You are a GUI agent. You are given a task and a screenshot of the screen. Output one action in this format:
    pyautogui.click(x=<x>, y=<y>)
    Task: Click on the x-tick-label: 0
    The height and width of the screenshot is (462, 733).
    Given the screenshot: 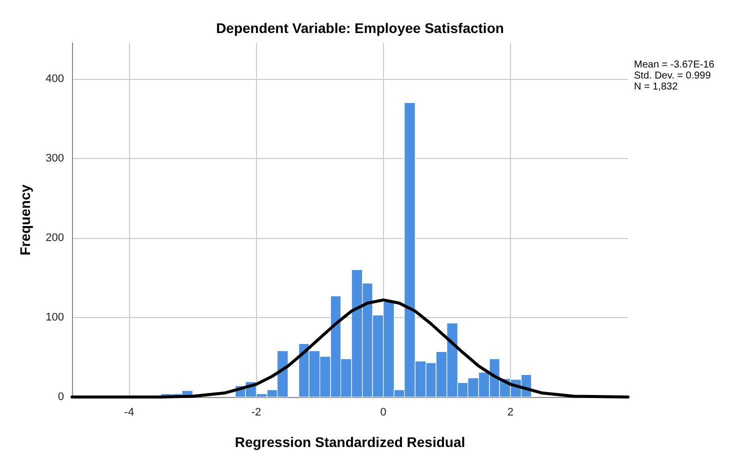 What is the action you would take?
    pyautogui.click(x=383, y=412)
    